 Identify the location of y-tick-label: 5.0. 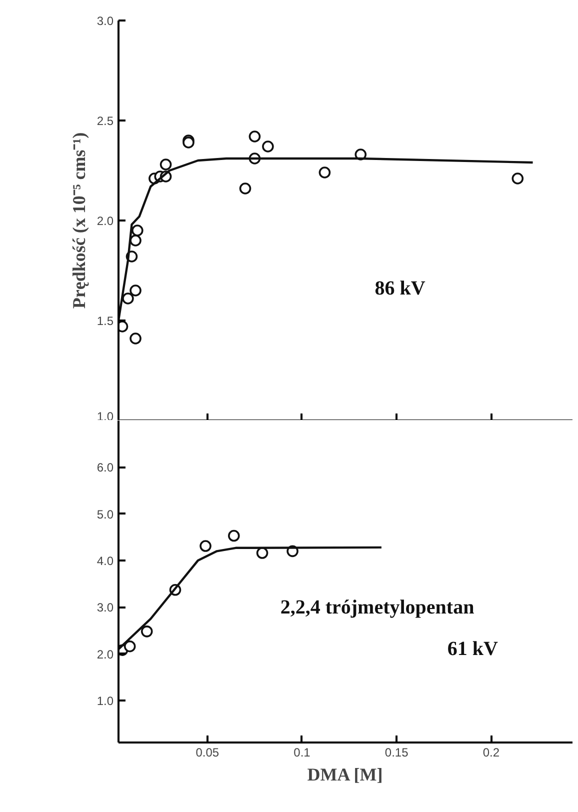
(105, 514).